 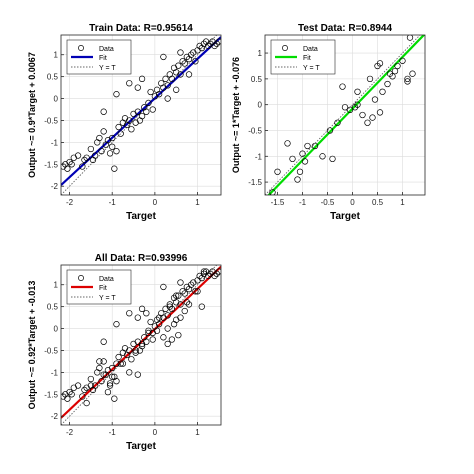 What do you see at coordinates (141, 258) in the screenshot?
I see `chart-title: All Data: R=0.93996` at bounding box center [141, 258].